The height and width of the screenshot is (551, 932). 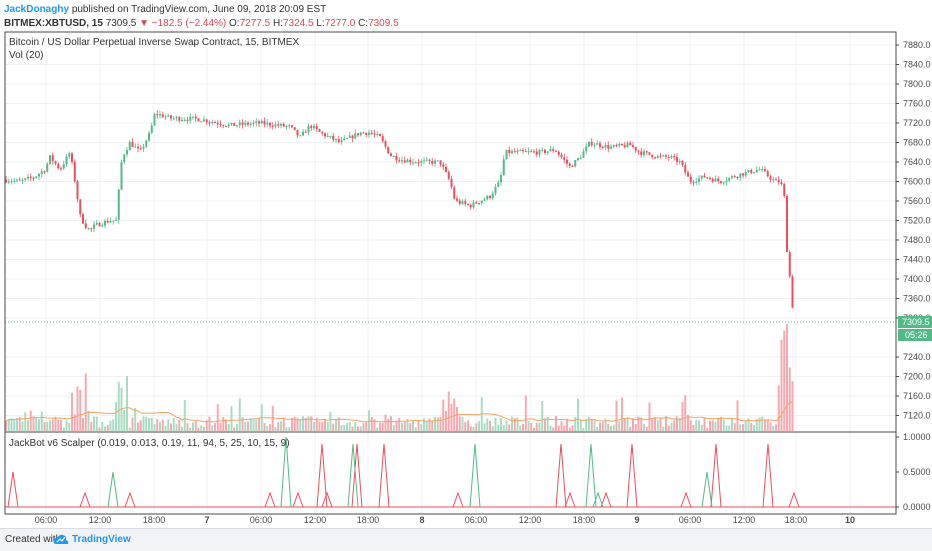 What do you see at coordinates (101, 539) in the screenshot?
I see `tradingview-brand: TradingView` at bounding box center [101, 539].